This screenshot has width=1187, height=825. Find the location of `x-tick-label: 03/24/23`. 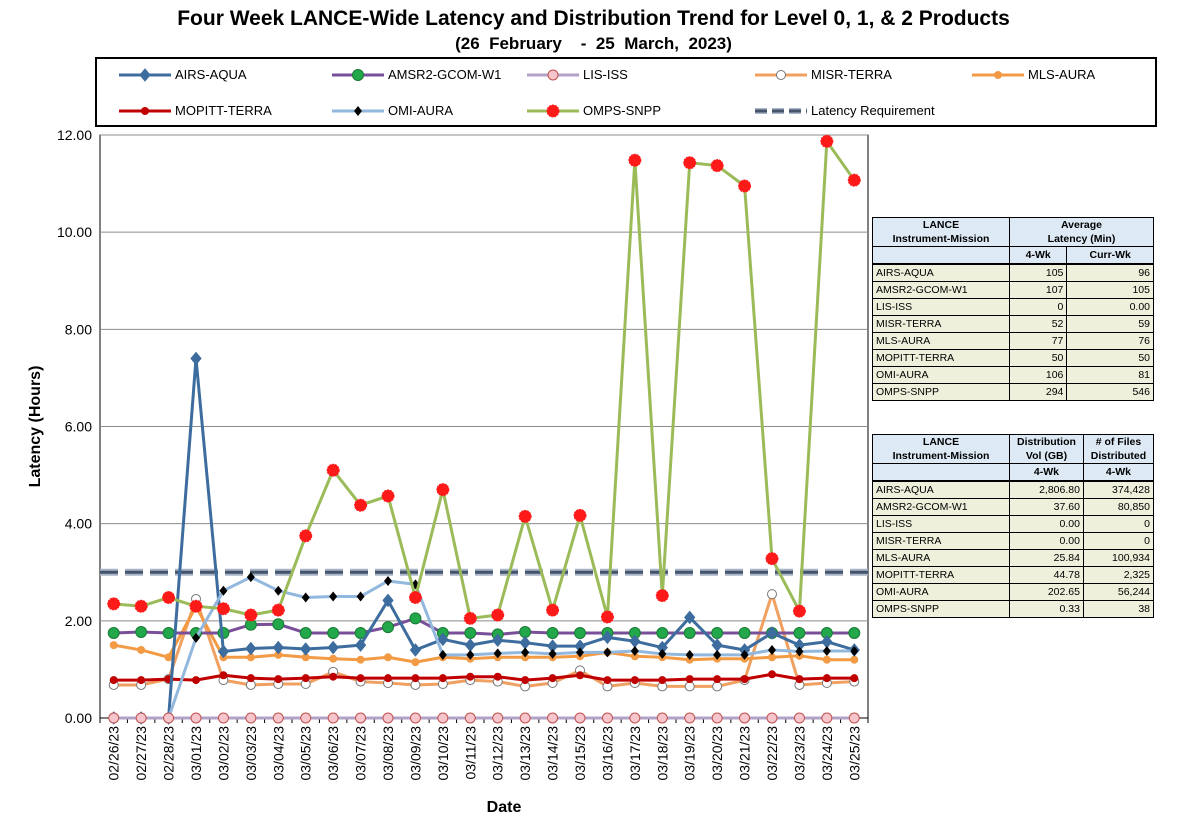

x-tick-label: 03/24/23 is located at coordinates (827, 753).